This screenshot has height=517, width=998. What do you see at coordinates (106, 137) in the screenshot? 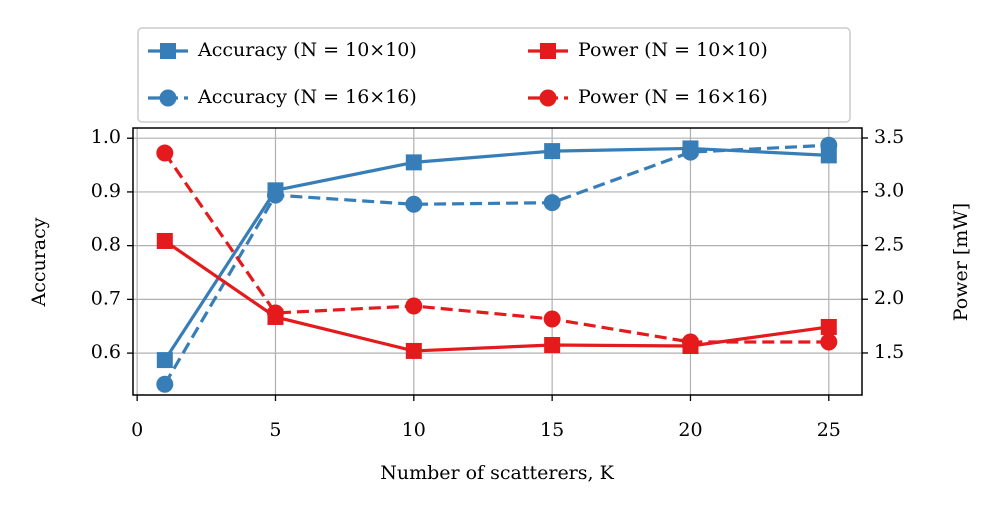
I see `y-tick-label: 1.0` at bounding box center [106, 137].